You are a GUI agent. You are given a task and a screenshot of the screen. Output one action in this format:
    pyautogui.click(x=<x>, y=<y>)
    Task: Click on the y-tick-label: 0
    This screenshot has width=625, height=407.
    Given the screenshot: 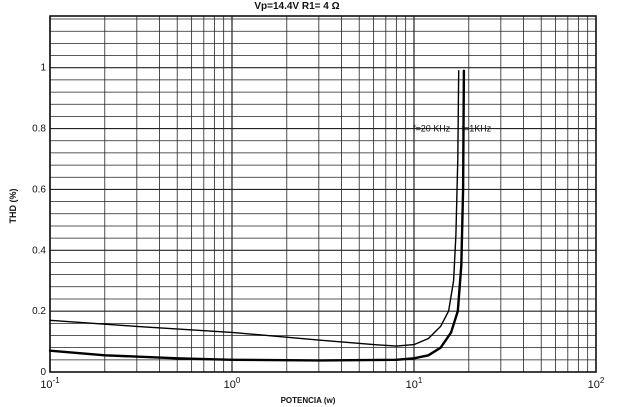 What is the action you would take?
    pyautogui.click(x=43, y=372)
    